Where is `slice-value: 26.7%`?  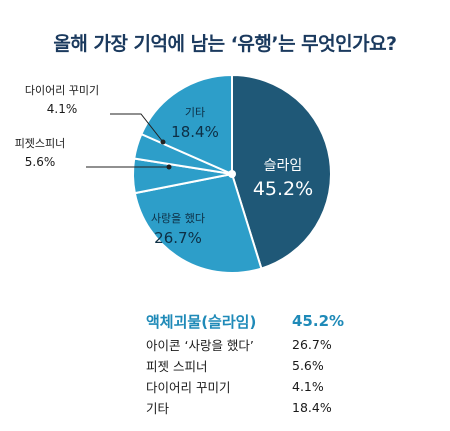
slice-value: 26.7% is located at coordinates (178, 238).